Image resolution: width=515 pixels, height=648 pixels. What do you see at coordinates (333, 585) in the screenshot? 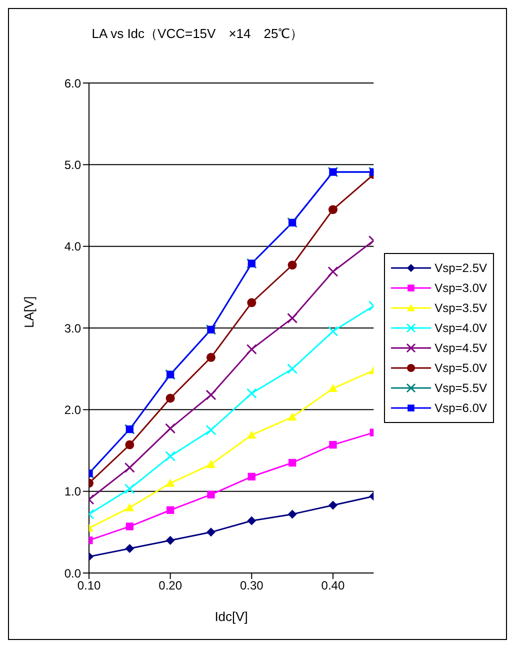
I see `x-tick-label: 0.40` at bounding box center [333, 585].